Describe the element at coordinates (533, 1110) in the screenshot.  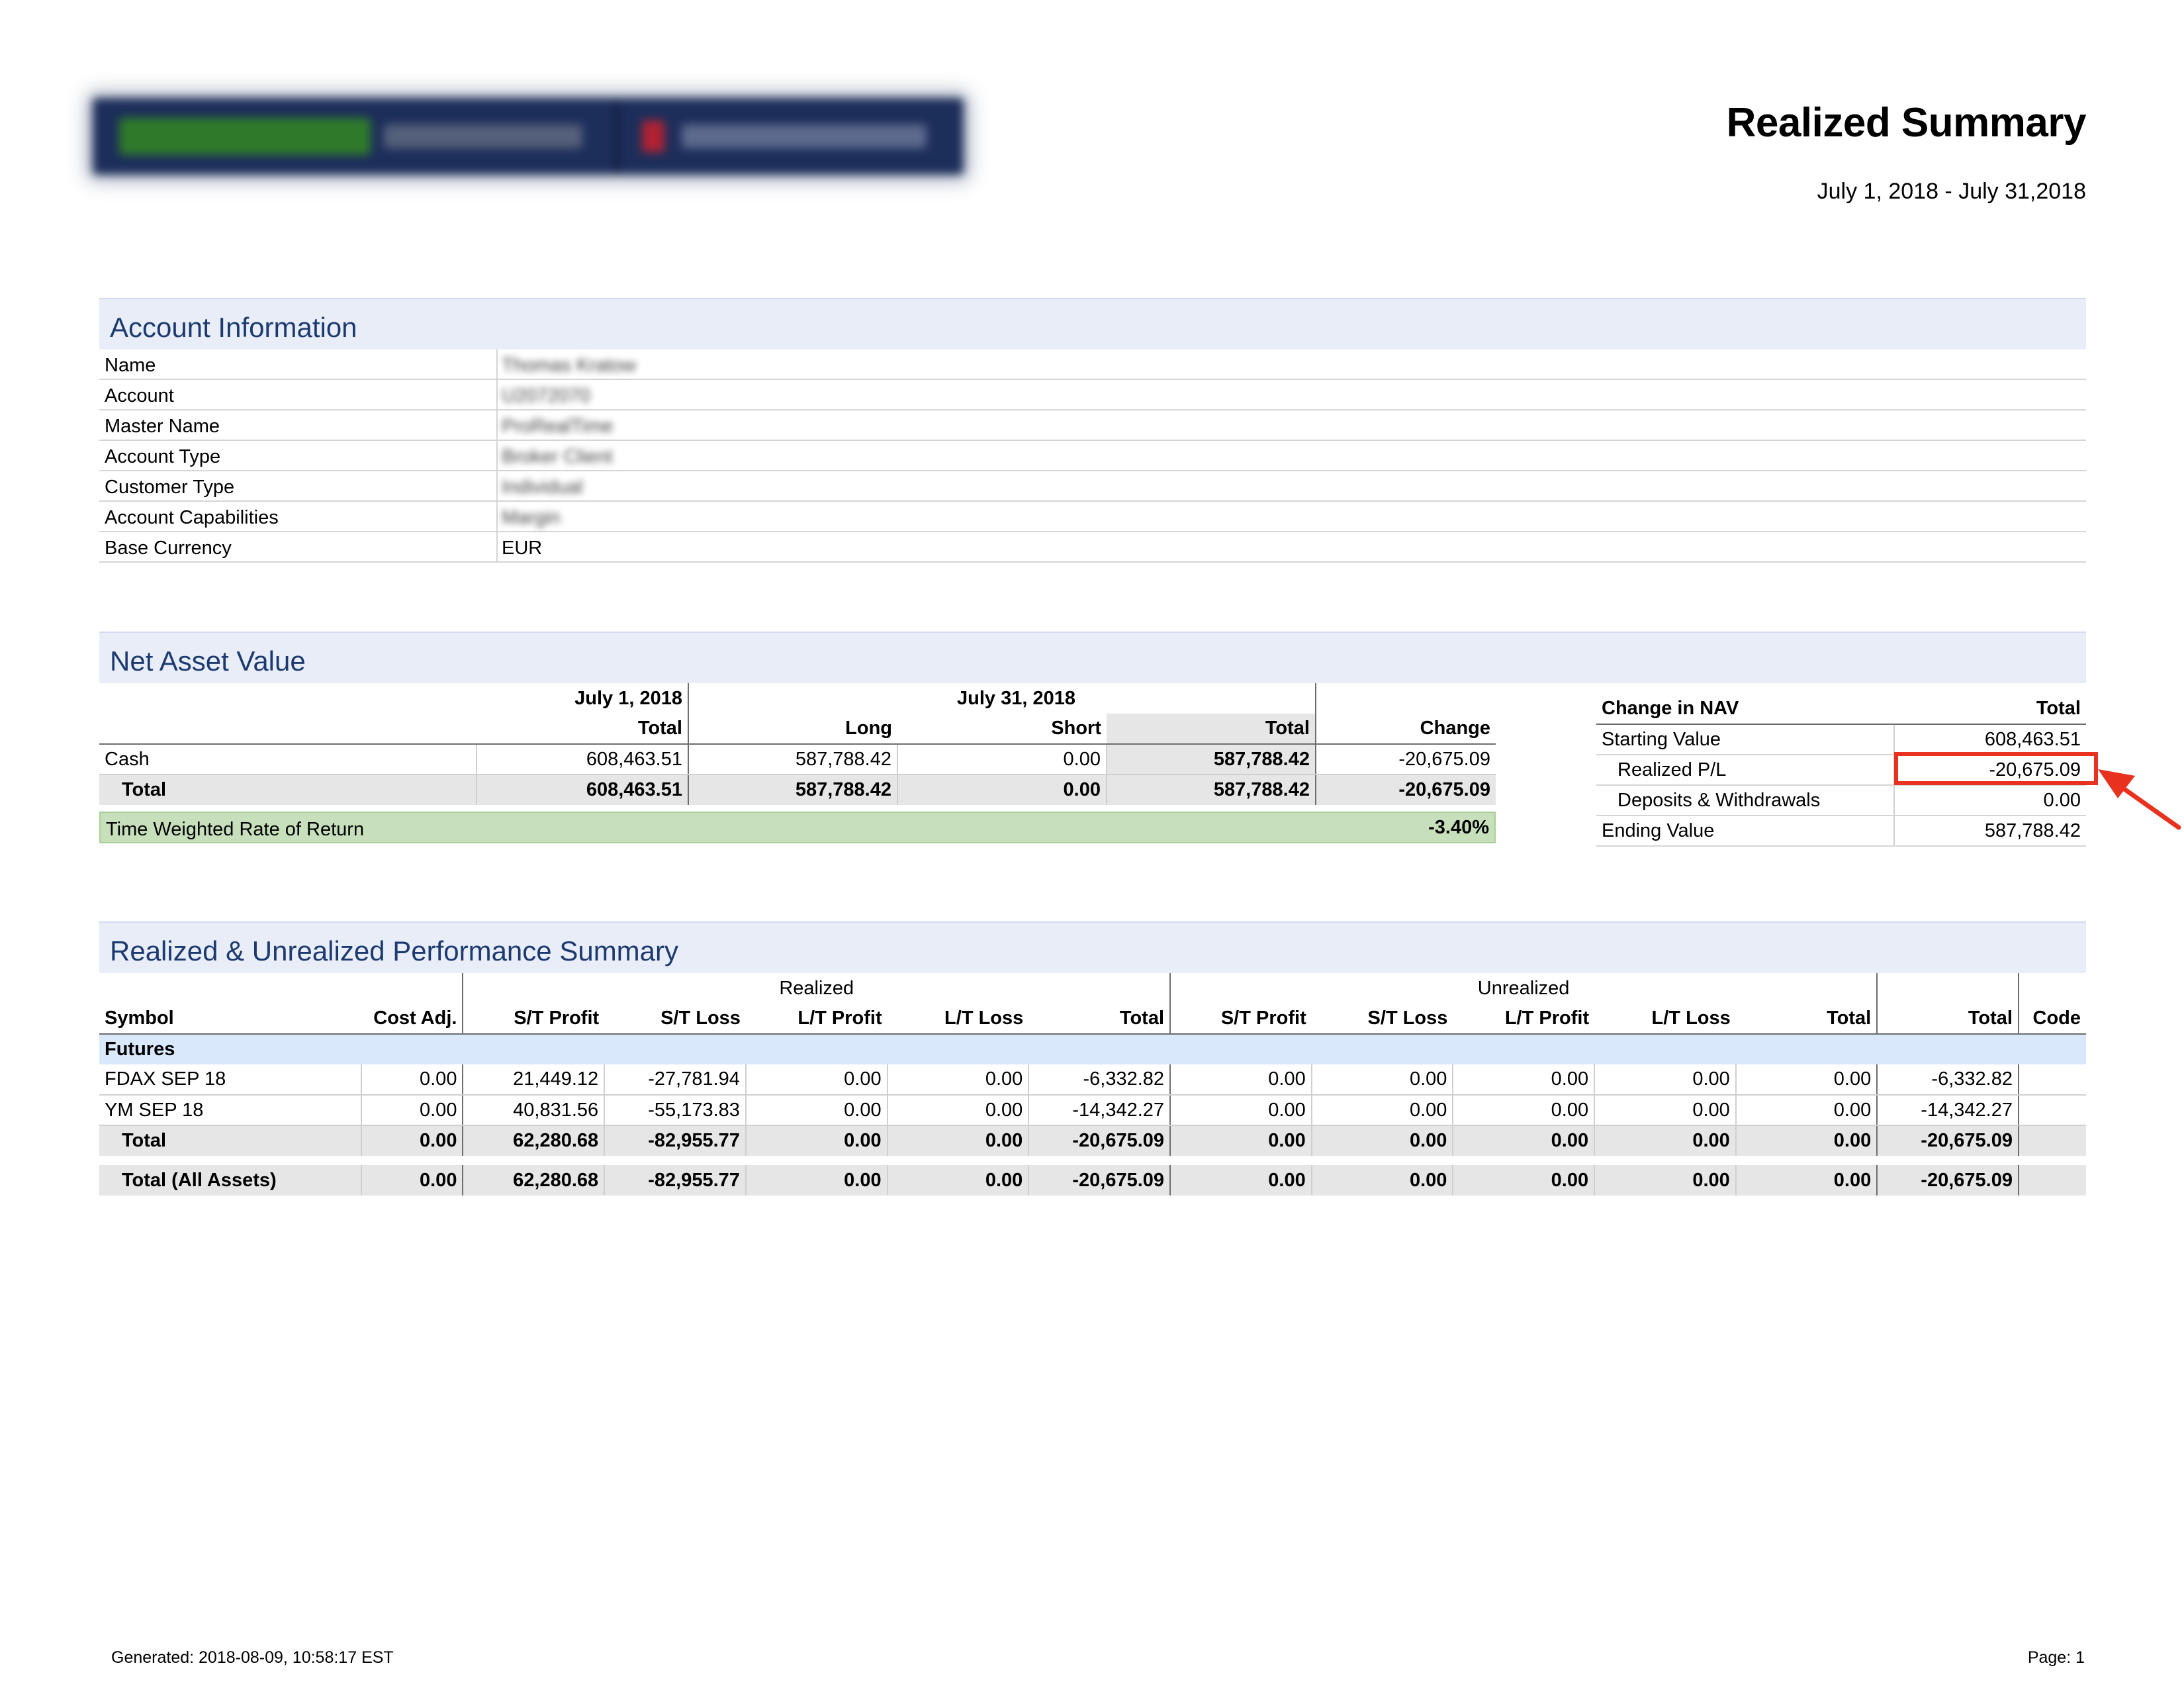
I see `table-cell: 40,831.56` at that location.